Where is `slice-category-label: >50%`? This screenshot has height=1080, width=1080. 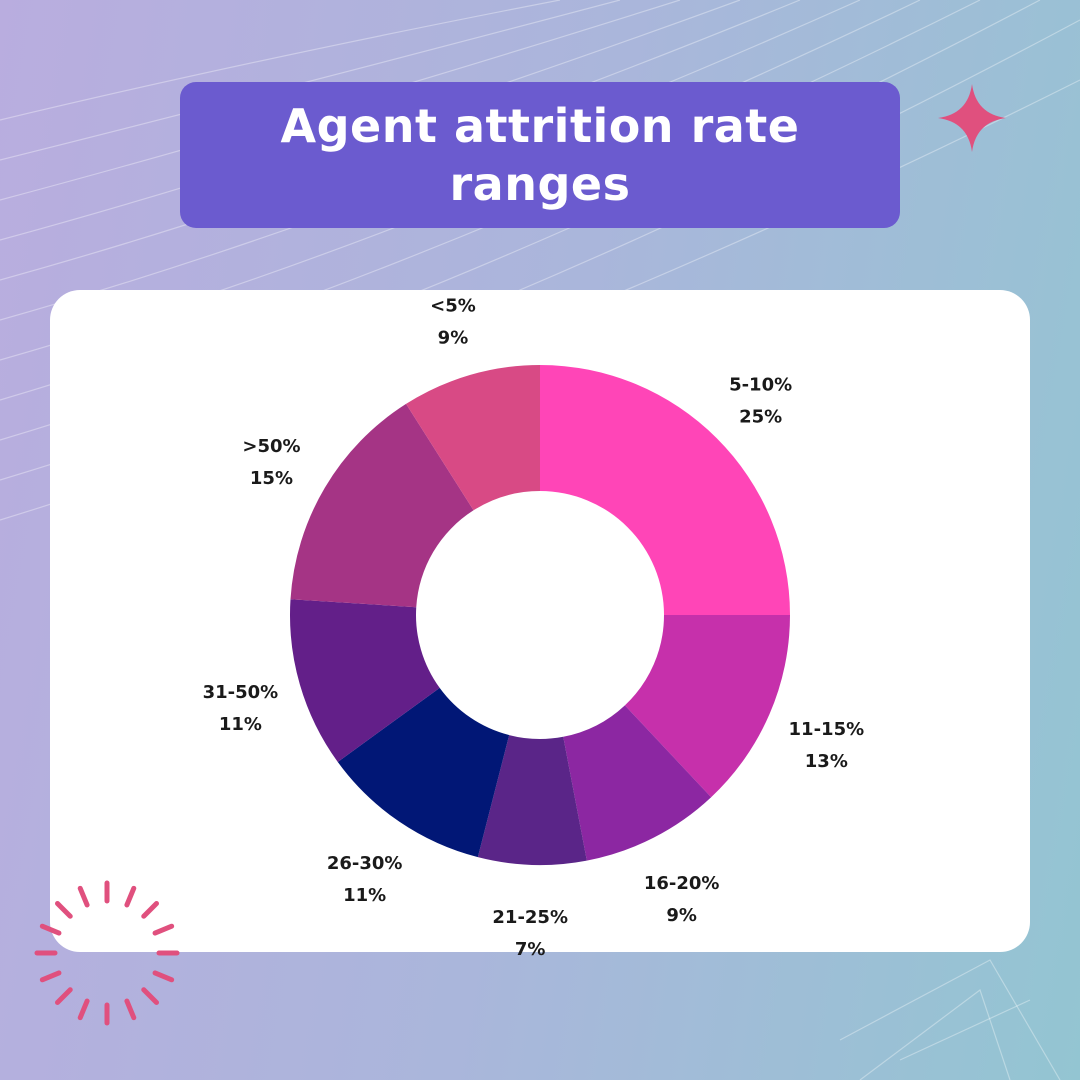 slice-category-label: >50% is located at coordinates (271, 446).